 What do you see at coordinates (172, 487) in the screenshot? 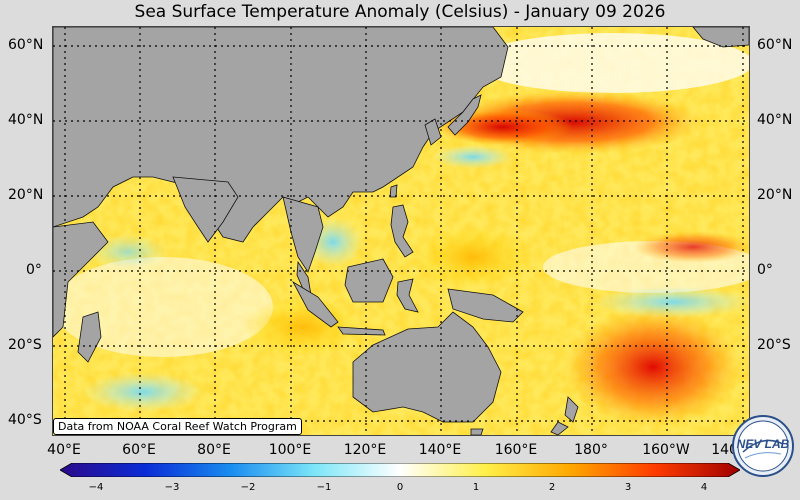
I see `colorbar-tick-neg3: −3` at bounding box center [172, 487].